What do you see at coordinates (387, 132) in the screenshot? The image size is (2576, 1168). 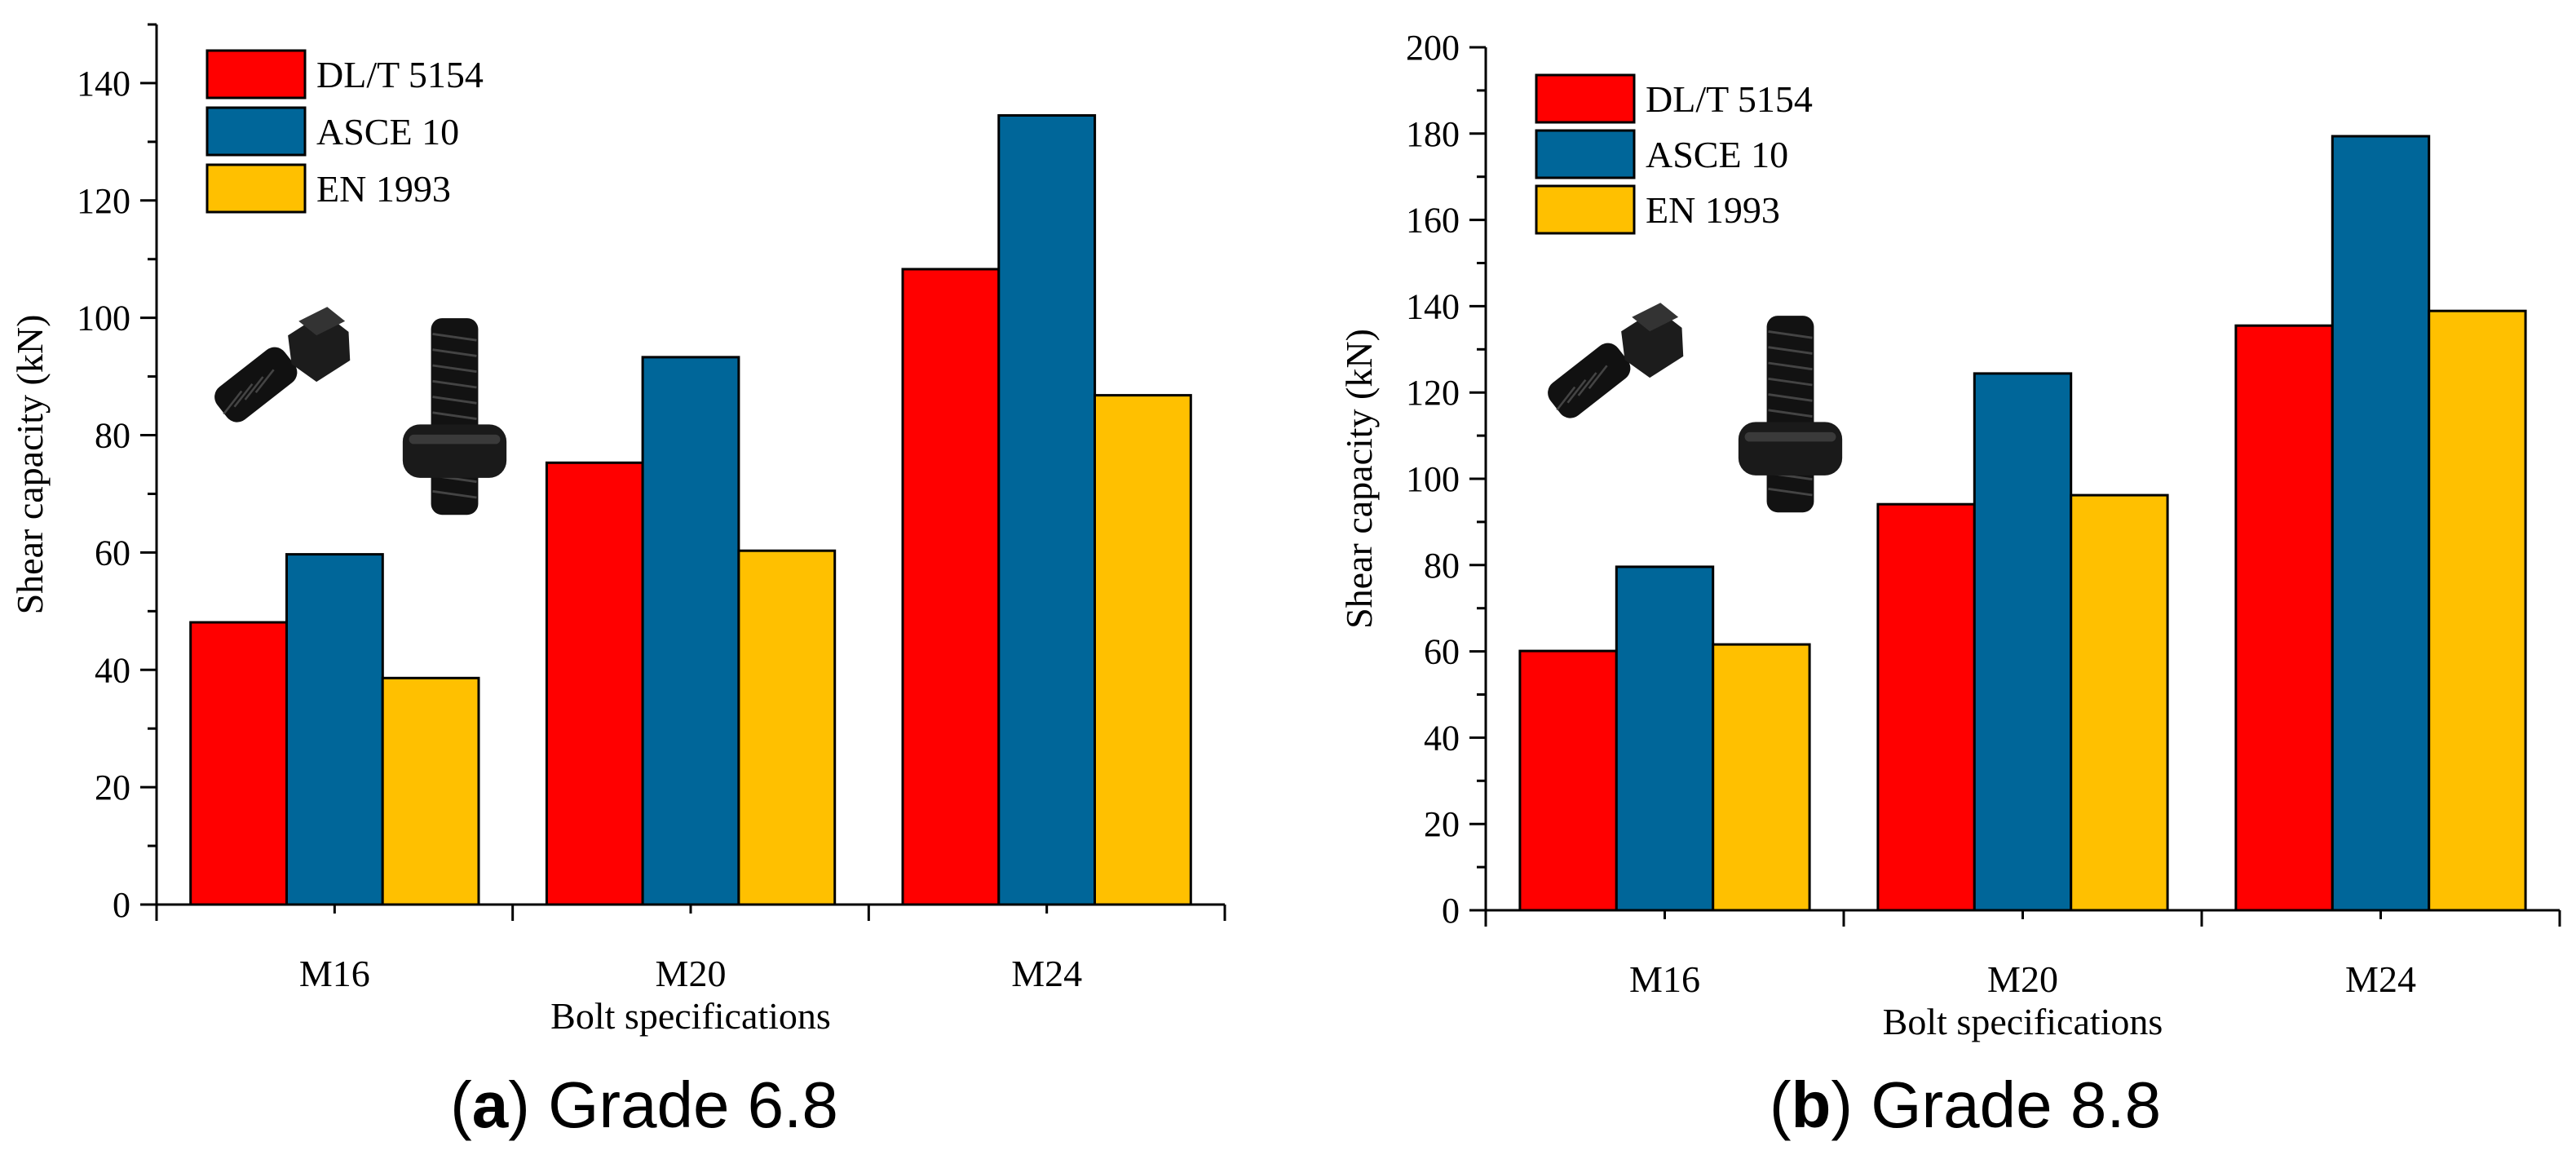 I see `chart-a-legend-label-2: ASCE 10` at bounding box center [387, 132].